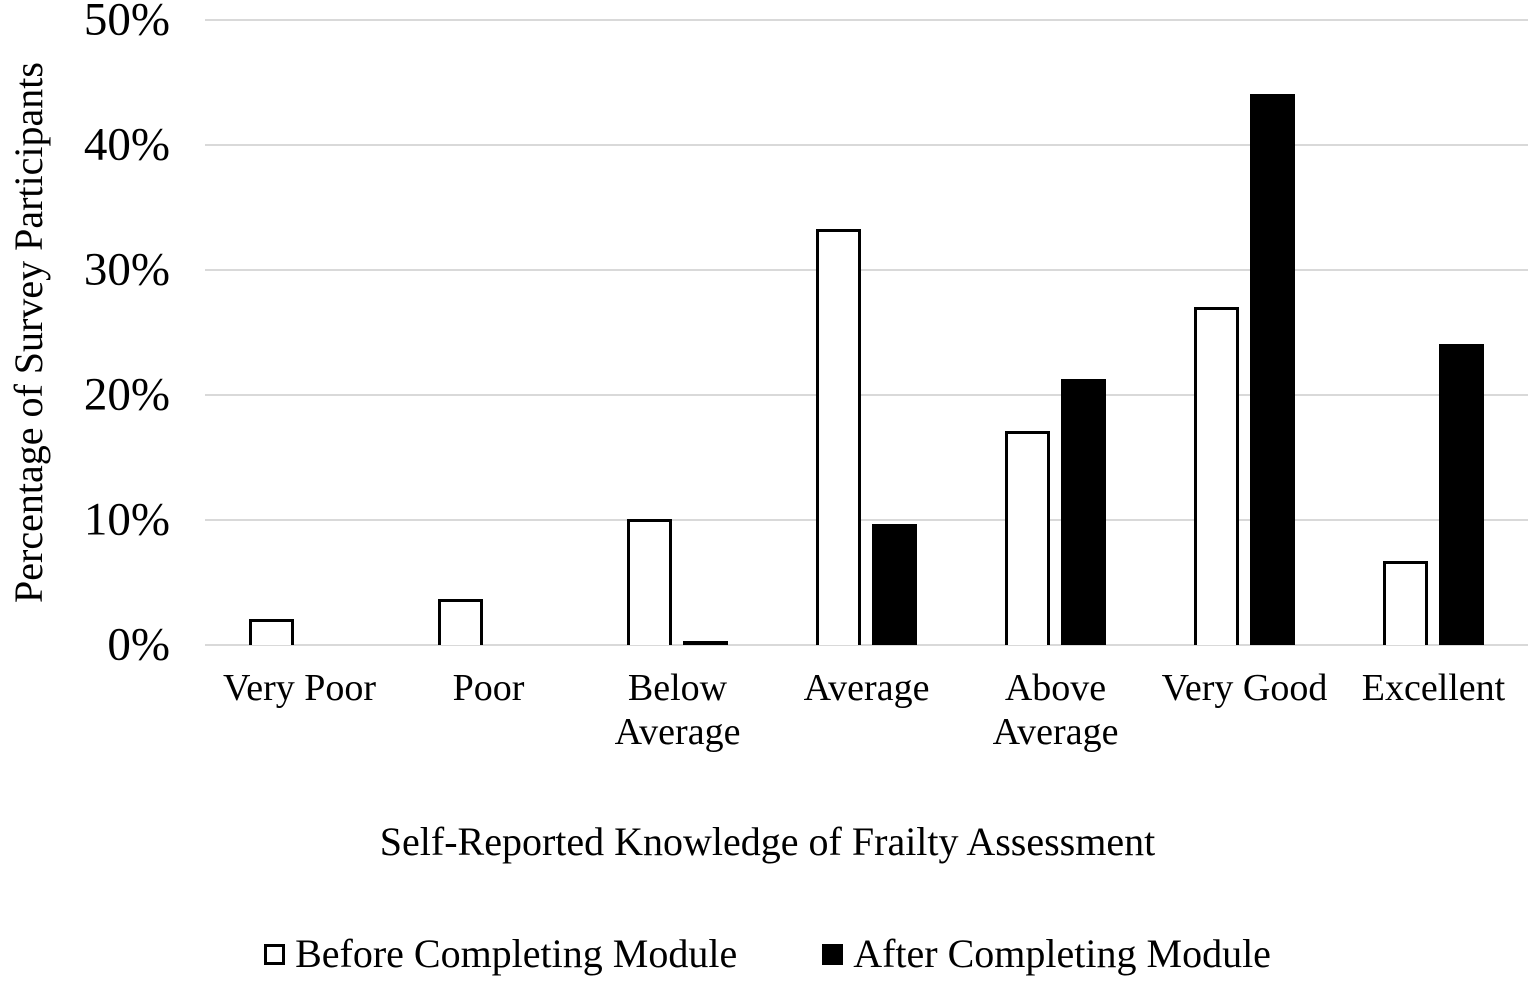 This screenshot has height=983, width=1535. I want to click on x-category-label-average: Average, so click(866, 688).